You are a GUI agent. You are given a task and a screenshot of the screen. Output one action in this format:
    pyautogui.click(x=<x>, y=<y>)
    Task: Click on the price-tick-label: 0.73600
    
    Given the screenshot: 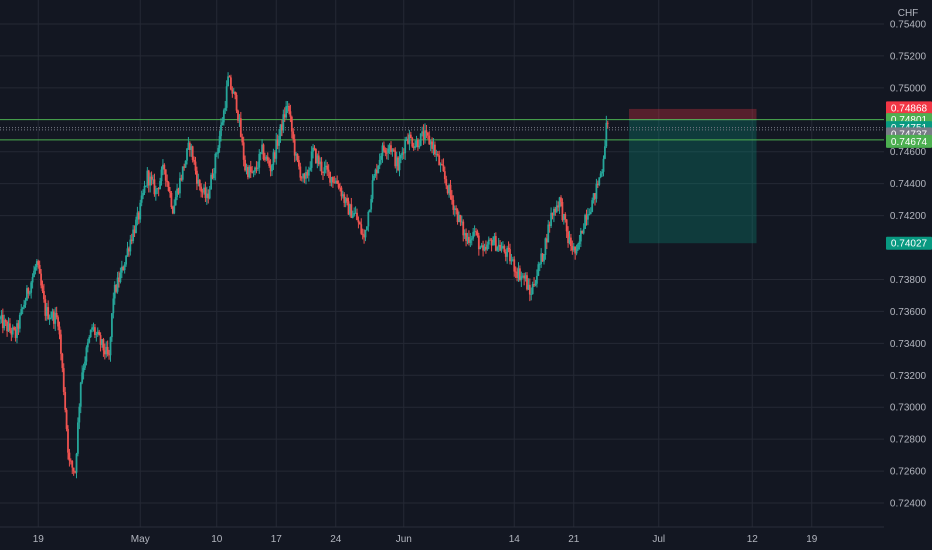 What is the action you would take?
    pyautogui.click(x=908, y=312)
    